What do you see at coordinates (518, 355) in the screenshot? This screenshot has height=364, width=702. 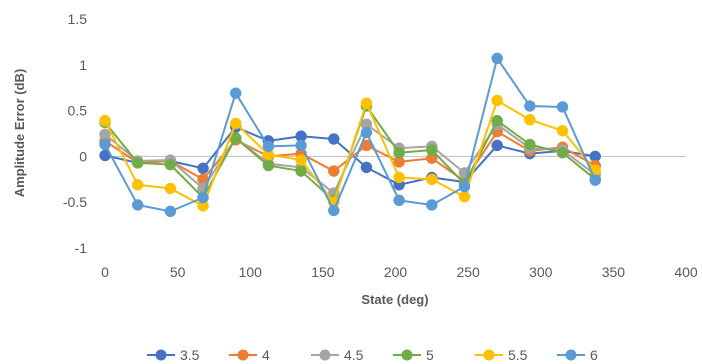 I see `legend-label: 5.5` at bounding box center [518, 355].